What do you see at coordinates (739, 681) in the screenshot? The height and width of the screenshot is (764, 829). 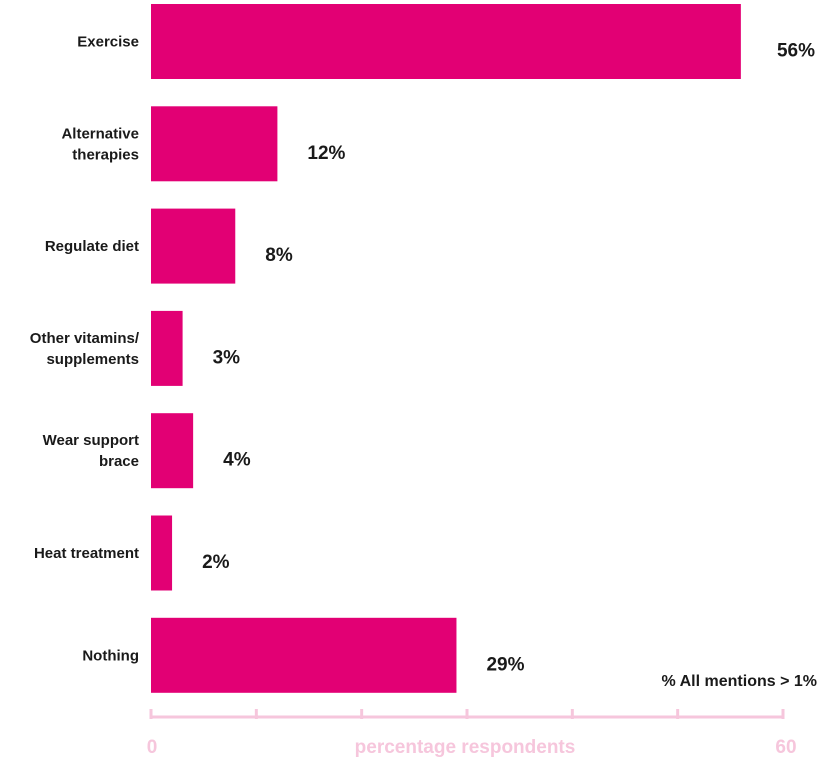 I see `chart-note: % All mentions > 1%` at bounding box center [739, 681].